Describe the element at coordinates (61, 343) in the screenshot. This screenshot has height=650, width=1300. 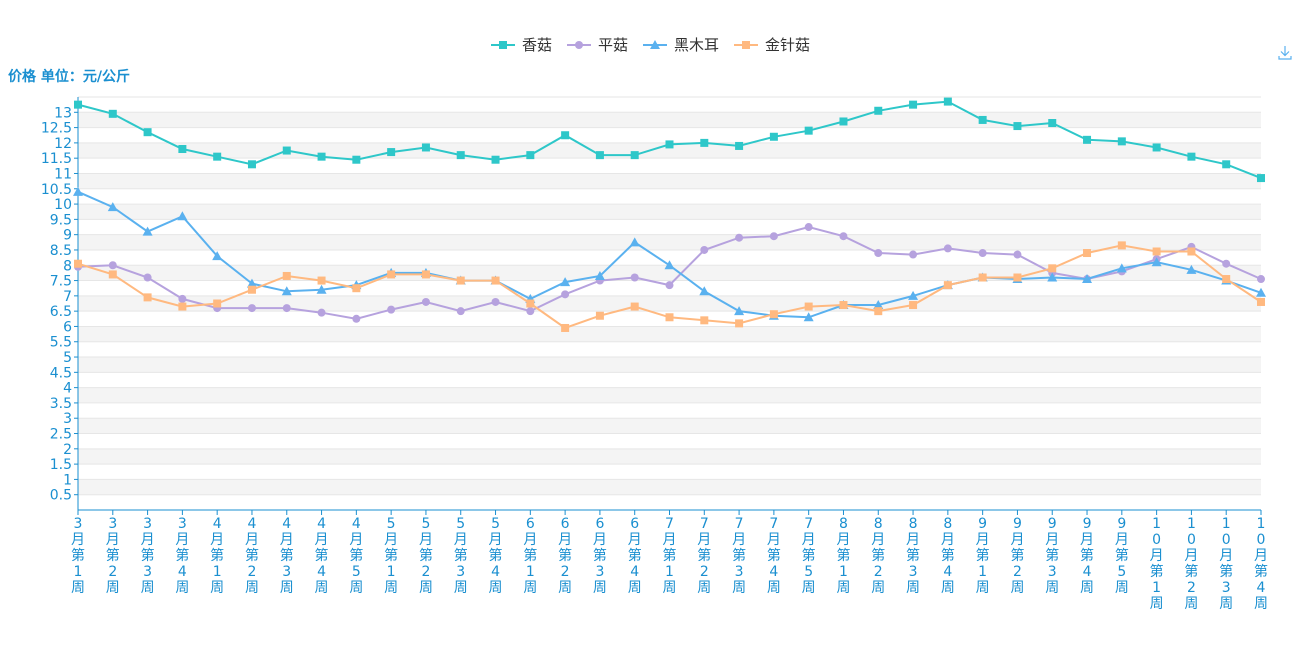
I see `y-tick-label: 5.5` at that location.